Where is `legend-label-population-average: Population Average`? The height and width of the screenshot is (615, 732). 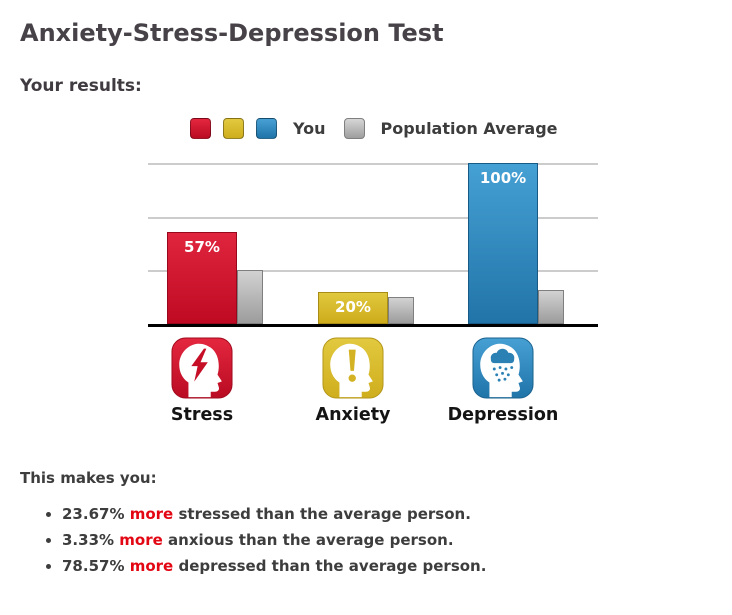
legend-label-population-average: Population Average is located at coordinates (469, 128).